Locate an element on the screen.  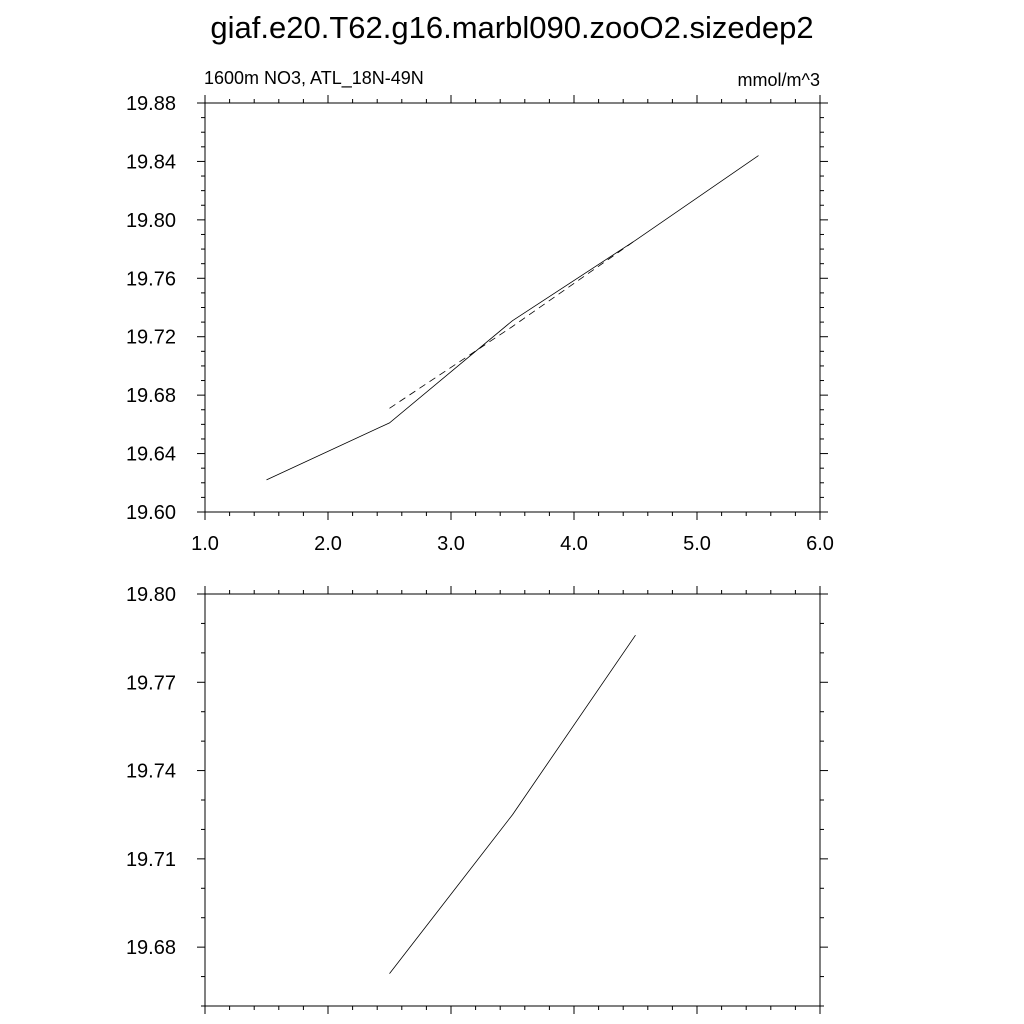
x-tick-label: 4.0 is located at coordinates (574, 544).